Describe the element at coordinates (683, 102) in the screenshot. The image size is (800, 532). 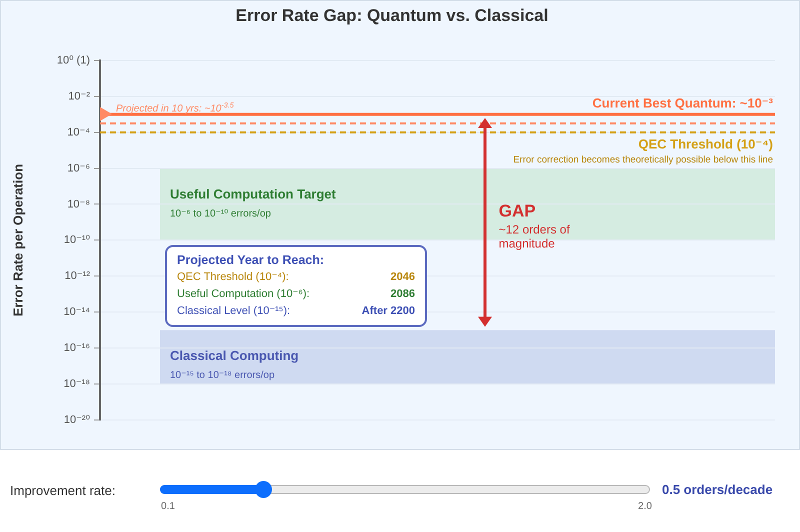
I see `ref-line-label: Current Best Quantum: ~10⁻³` at that location.